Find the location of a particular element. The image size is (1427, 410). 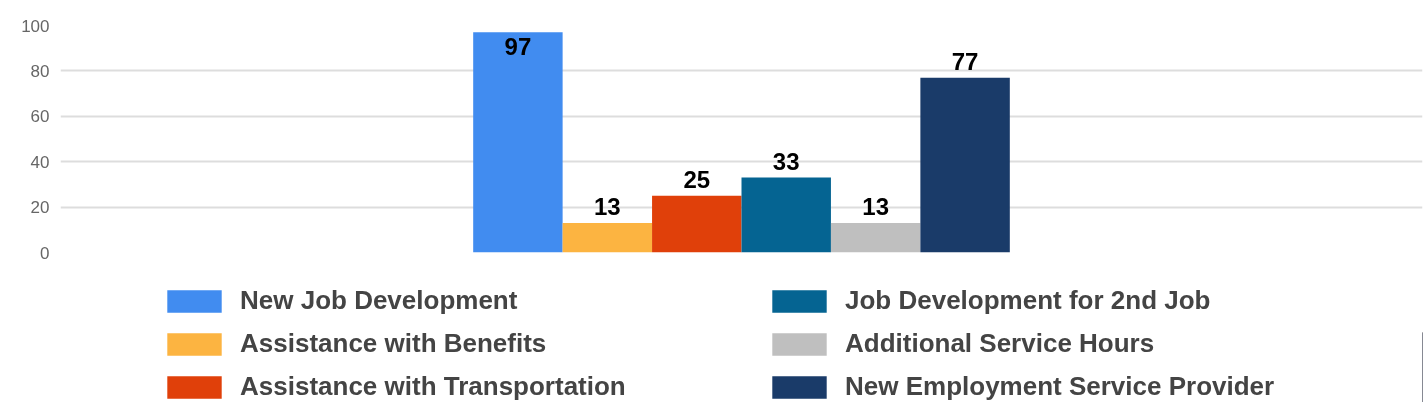

y-tick-label: 60 is located at coordinates (40, 117).